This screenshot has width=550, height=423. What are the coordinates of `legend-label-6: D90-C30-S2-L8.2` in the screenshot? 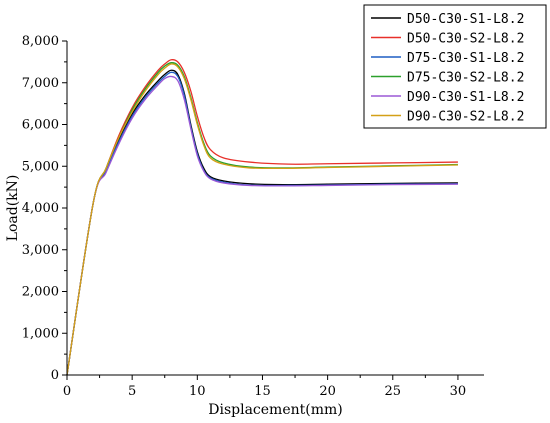 It's located at (465, 117).